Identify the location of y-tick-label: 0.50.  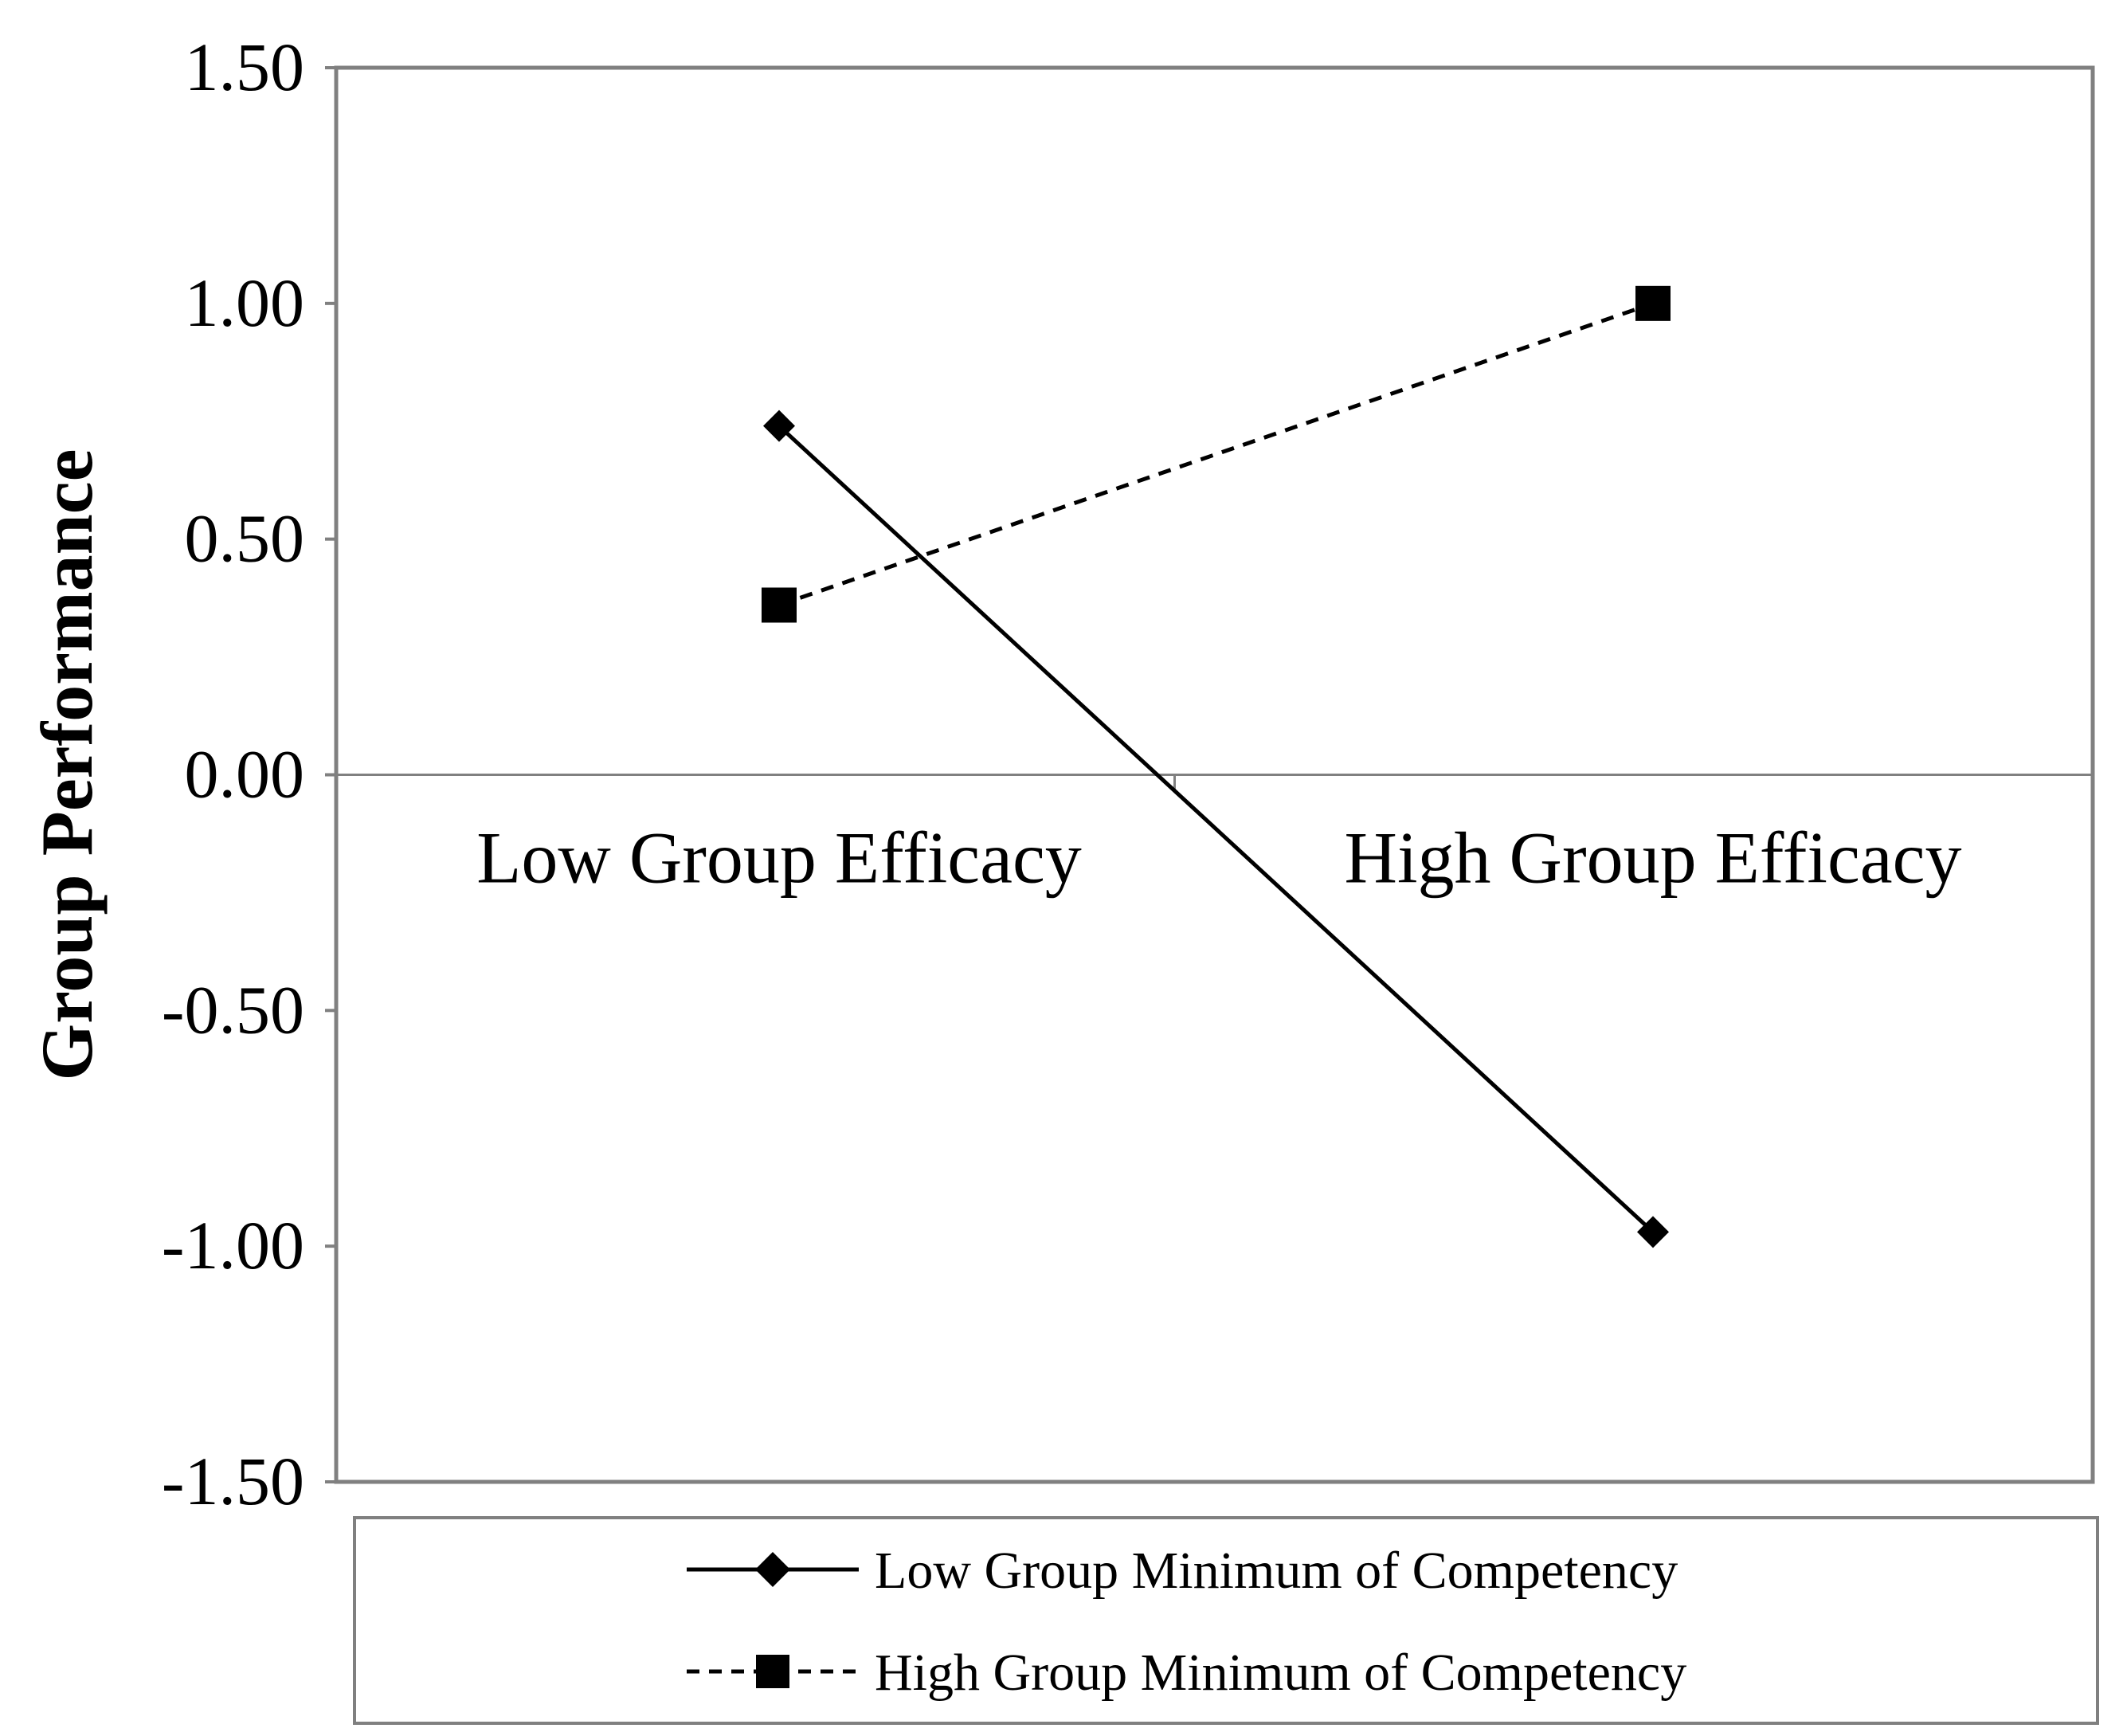
(245, 538).